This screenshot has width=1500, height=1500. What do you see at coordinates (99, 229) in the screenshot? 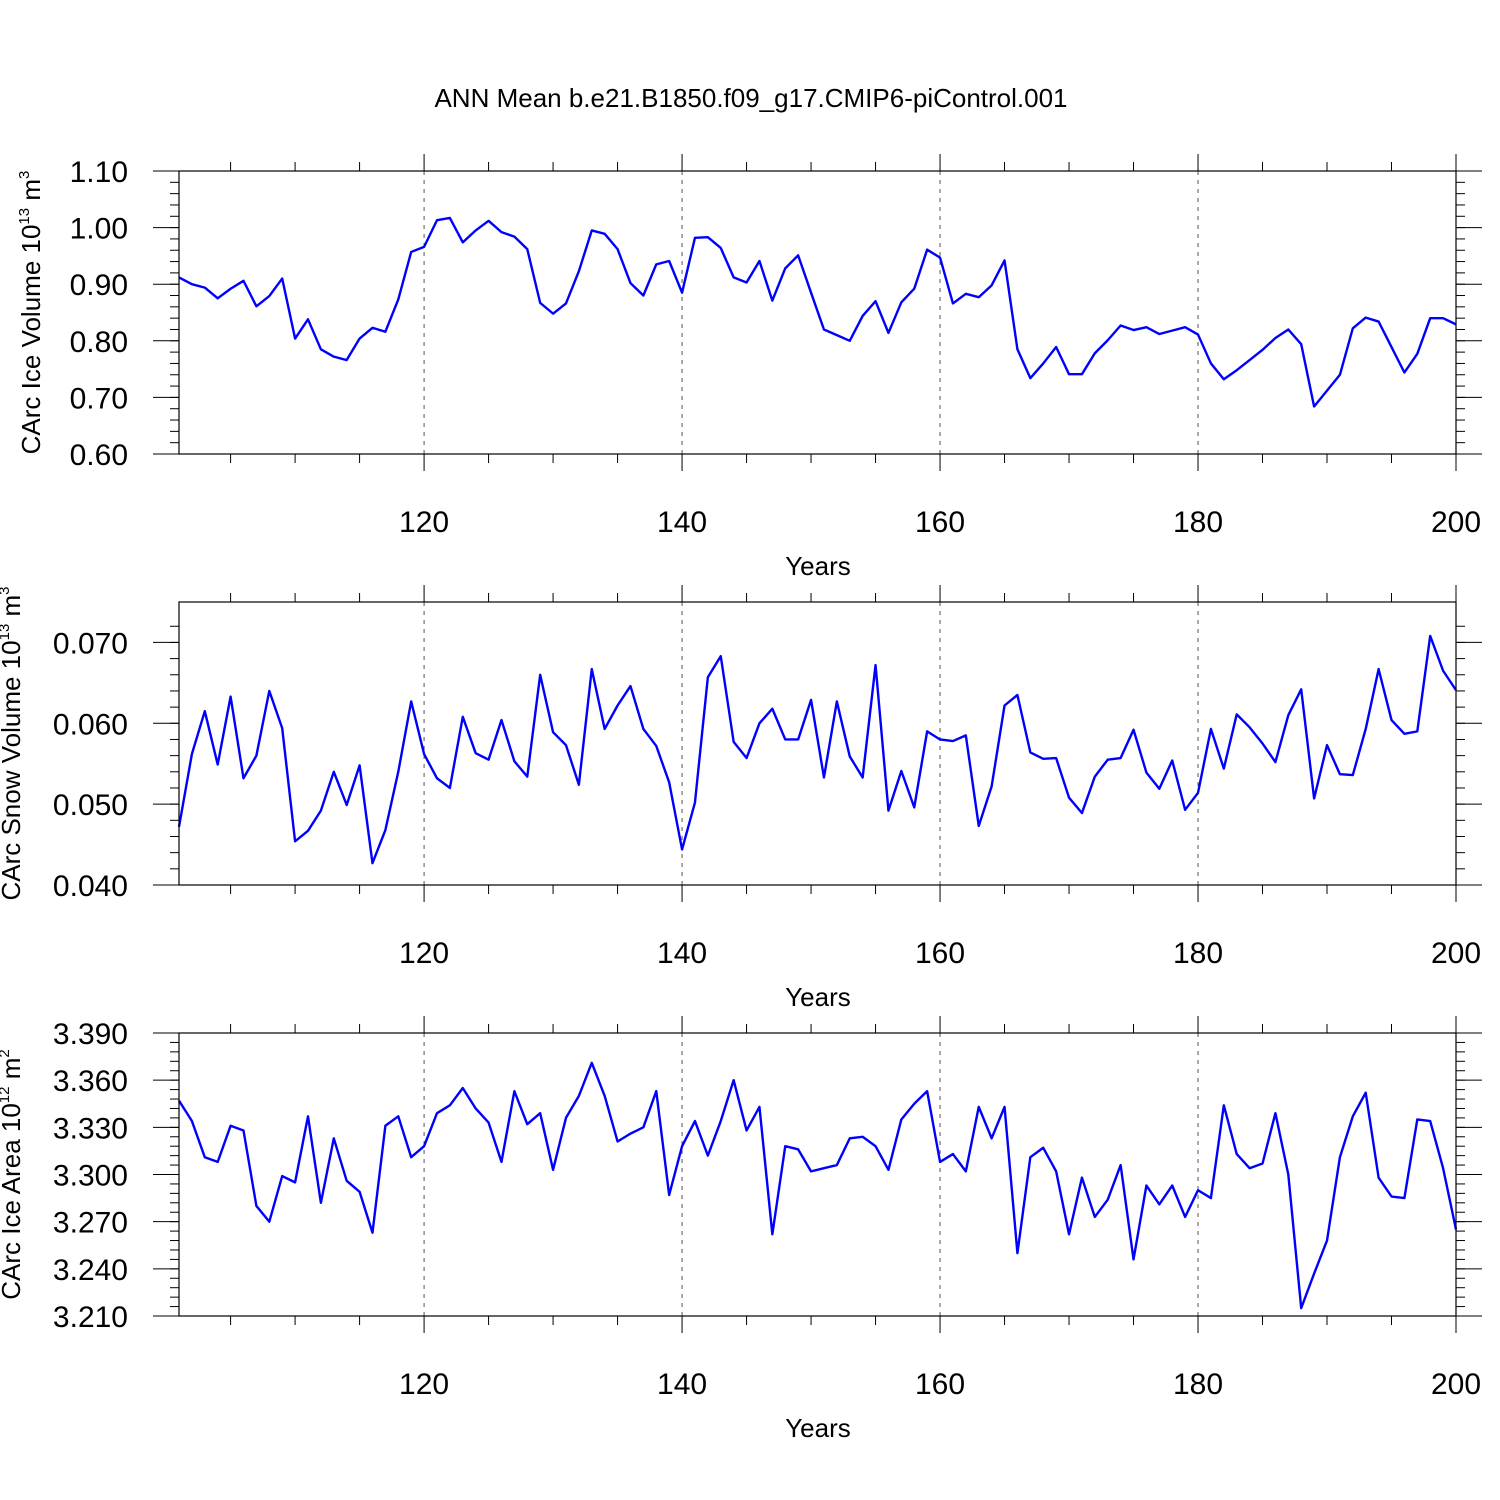
I see `y-tick-label: 1.00` at bounding box center [99, 229].